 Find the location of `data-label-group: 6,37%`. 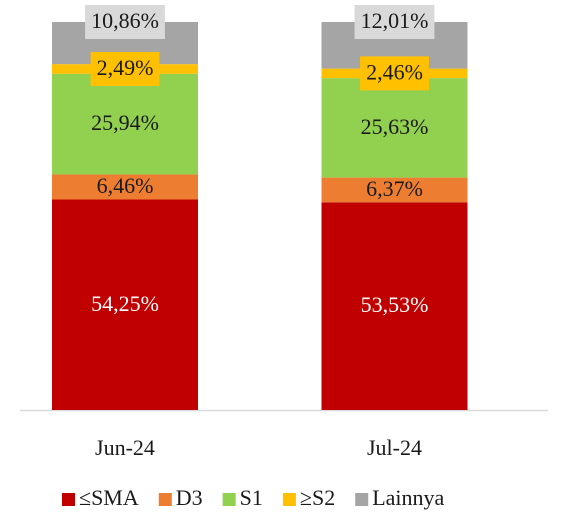

data-label-group: 6,37% is located at coordinates (394, 188).